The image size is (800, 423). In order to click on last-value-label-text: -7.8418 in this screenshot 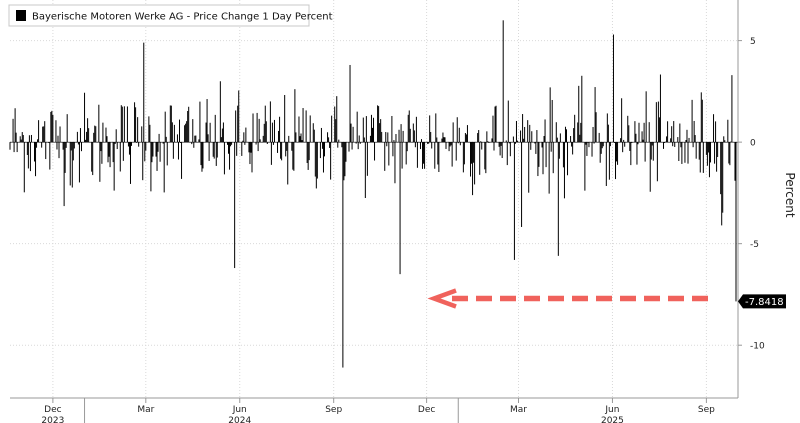, I will do `click(764, 302)`.